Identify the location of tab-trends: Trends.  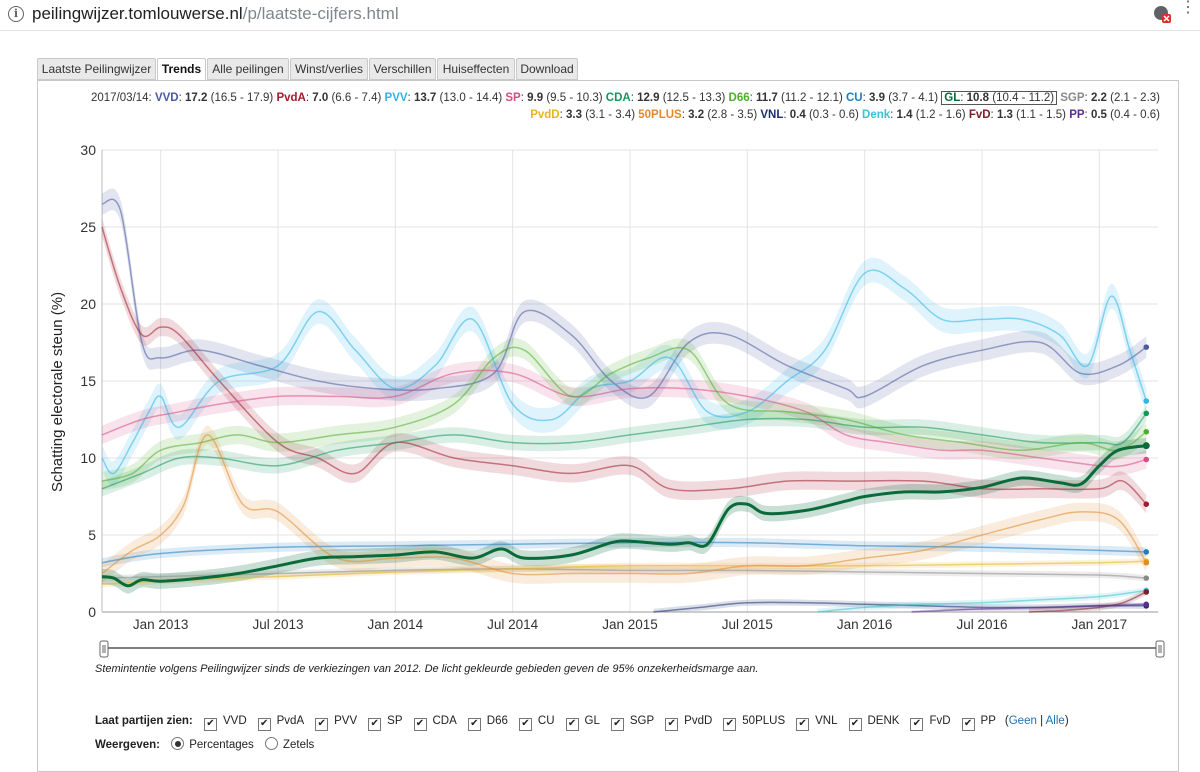
(181, 69).